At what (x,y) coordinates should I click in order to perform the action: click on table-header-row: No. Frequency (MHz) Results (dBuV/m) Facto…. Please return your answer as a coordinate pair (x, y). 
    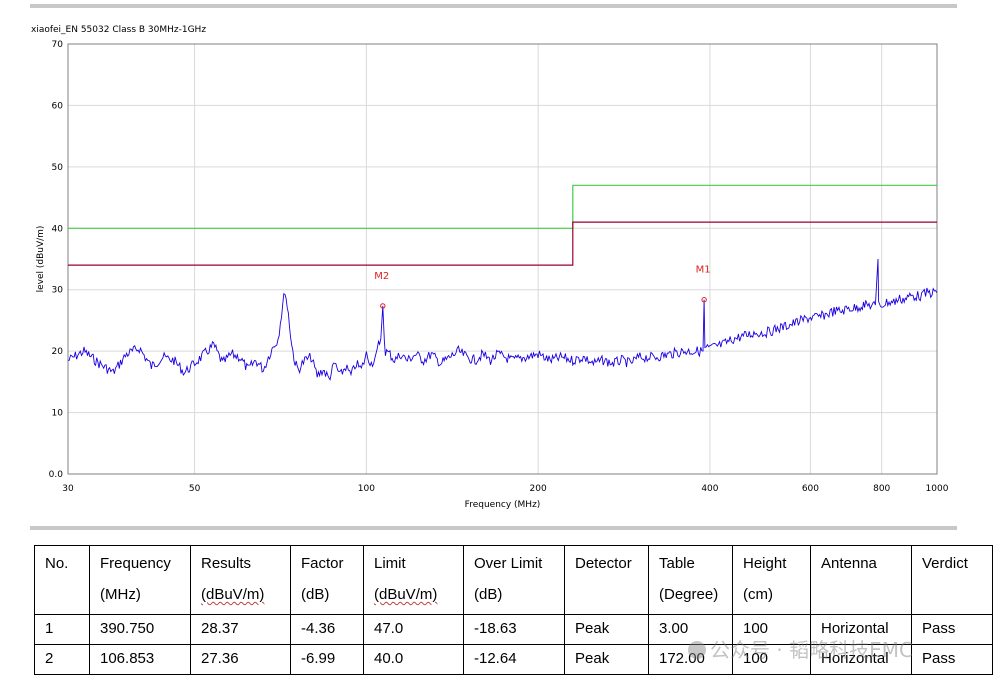
    Looking at the image, I should click on (513, 580).